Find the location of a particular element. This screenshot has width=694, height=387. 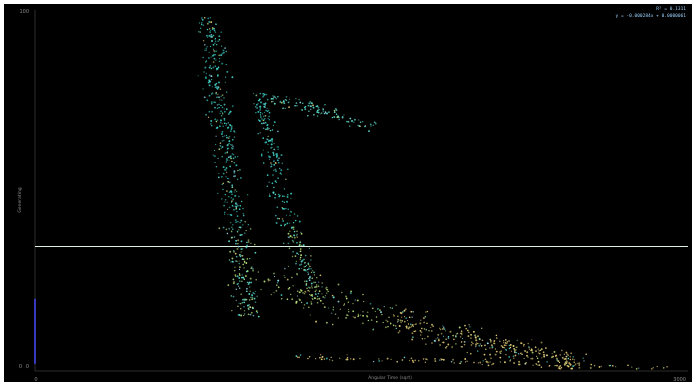

x-tick-right: 3000 is located at coordinates (679, 380).